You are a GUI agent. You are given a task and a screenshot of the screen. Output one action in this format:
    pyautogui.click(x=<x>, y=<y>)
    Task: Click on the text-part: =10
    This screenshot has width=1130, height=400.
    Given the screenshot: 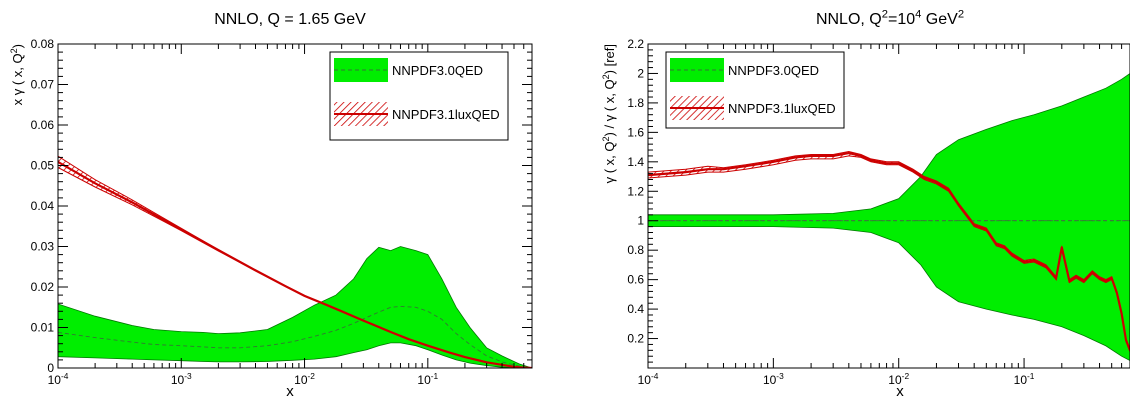 What is the action you would take?
    pyautogui.click(x=901, y=19)
    